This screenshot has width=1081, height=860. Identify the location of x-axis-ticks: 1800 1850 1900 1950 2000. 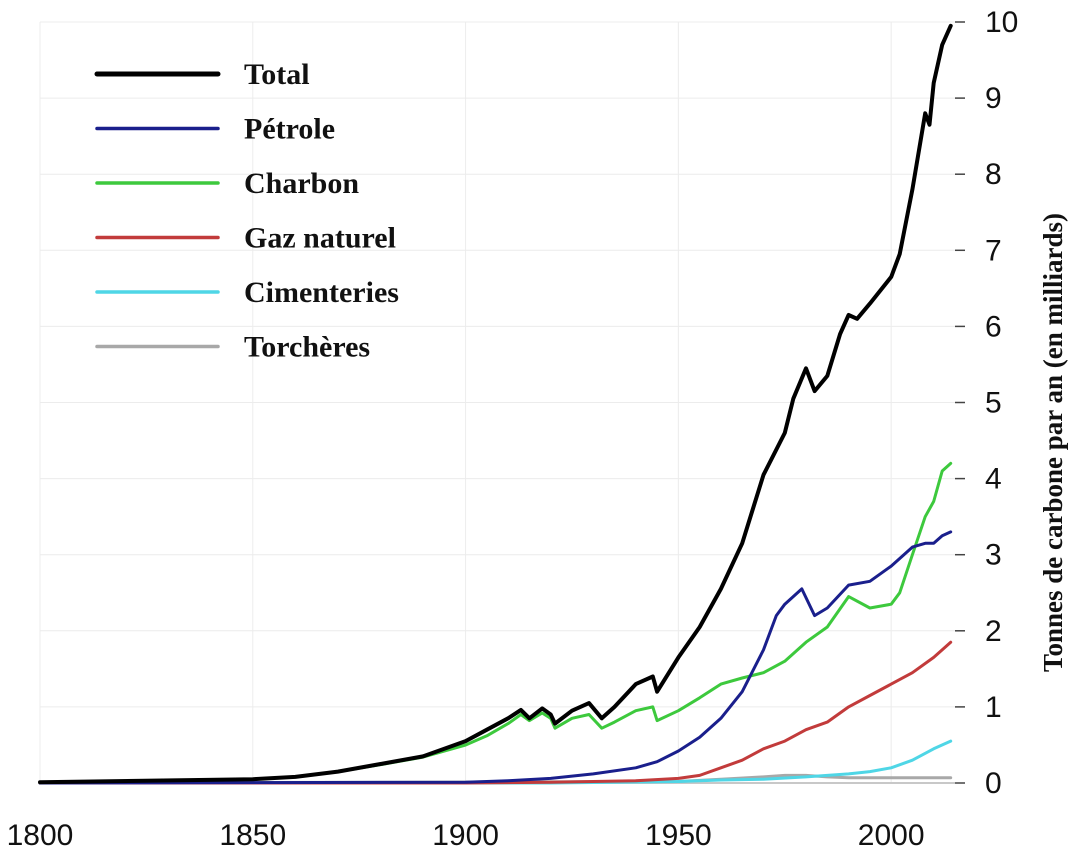
(466, 835).